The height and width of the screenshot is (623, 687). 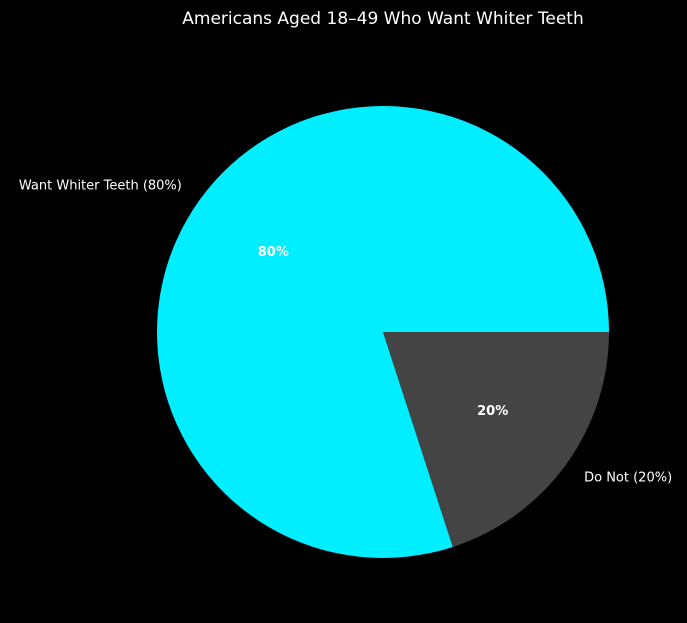 What do you see at coordinates (492, 411) in the screenshot?
I see `value-label: 20%` at bounding box center [492, 411].